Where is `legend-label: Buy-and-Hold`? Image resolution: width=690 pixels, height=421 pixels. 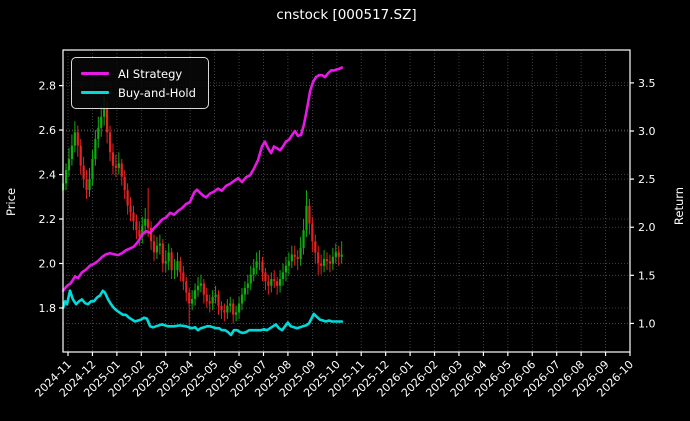 legend-label: Buy-and-Hold is located at coordinates (157, 92).